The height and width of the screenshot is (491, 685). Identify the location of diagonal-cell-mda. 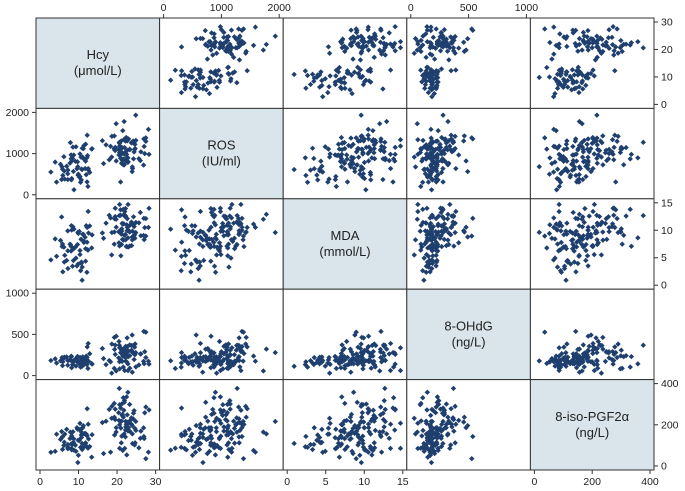
(345, 244).